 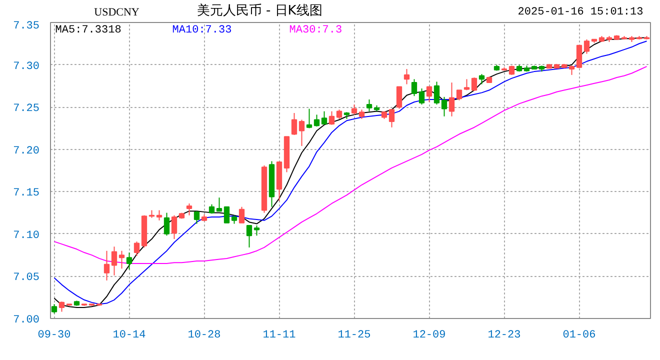 I want to click on y-tick-label: 7.05, so click(x=26, y=278).